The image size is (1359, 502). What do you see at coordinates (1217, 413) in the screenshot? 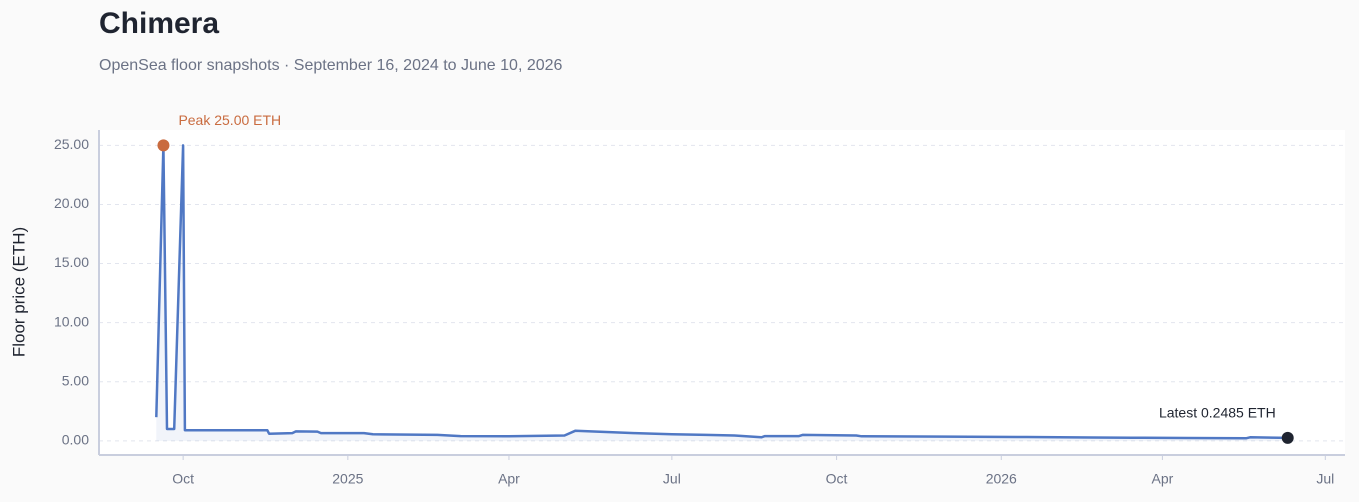
I see `latest-label: Latest 0.2485 ETH` at bounding box center [1217, 413].